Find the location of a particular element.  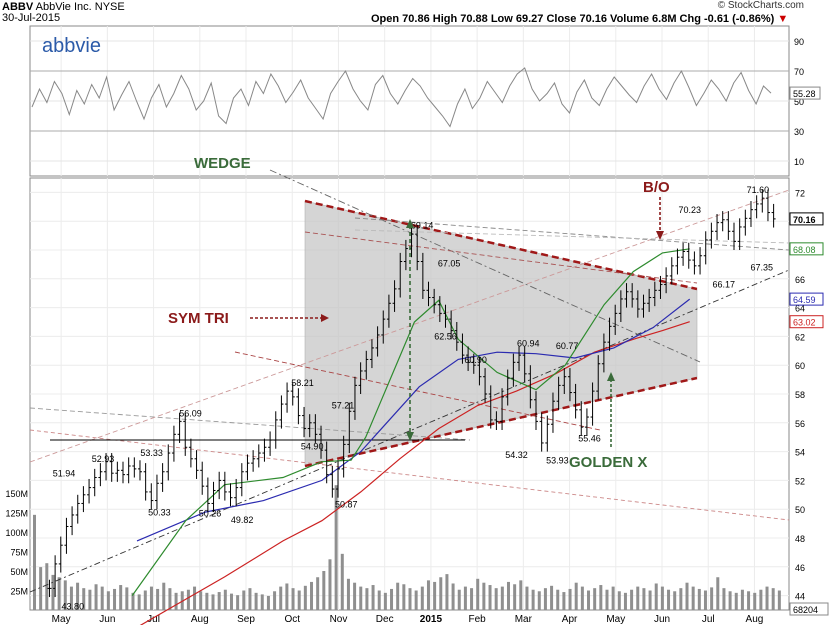

price-data-label: 49.82 is located at coordinates (242, 520).